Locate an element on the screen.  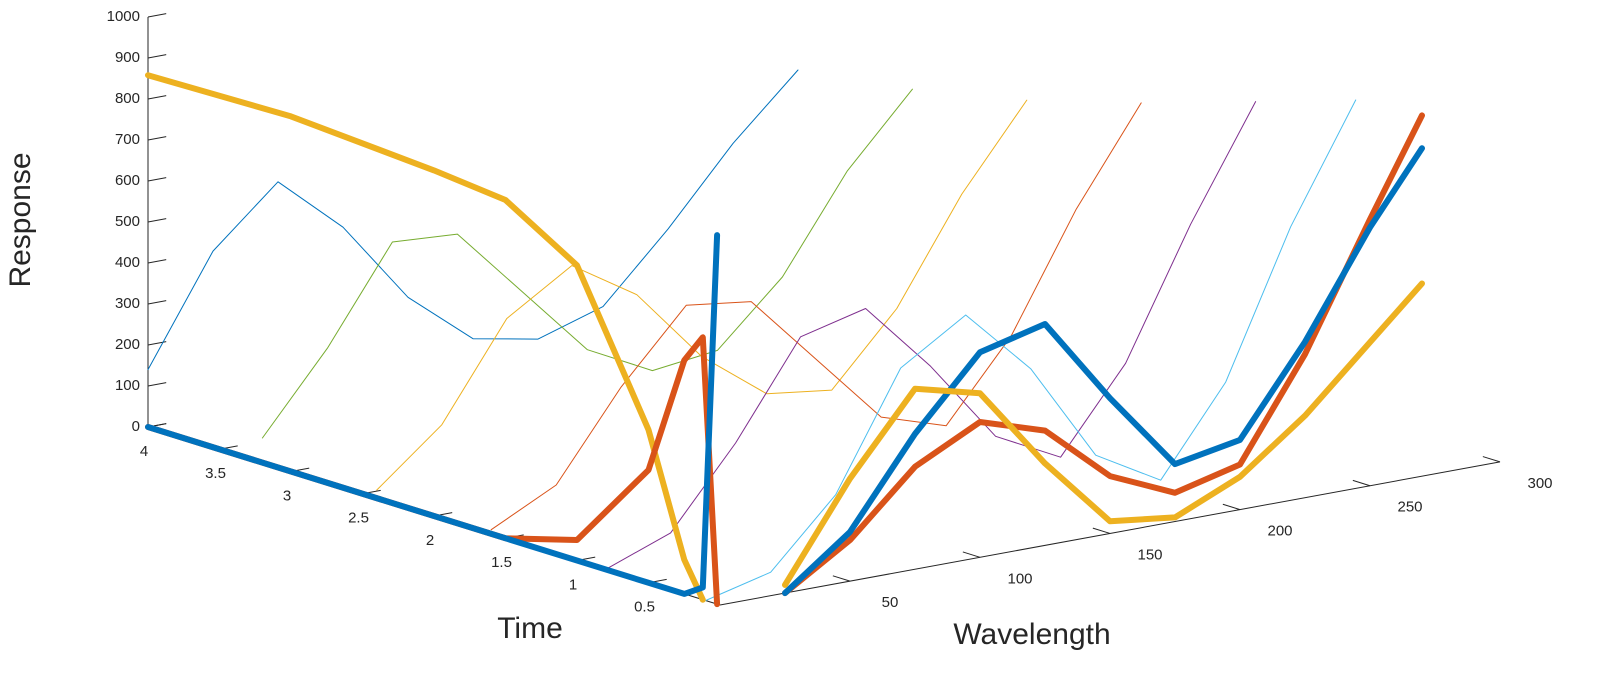
x-axis-title: Time is located at coordinates (530, 628).